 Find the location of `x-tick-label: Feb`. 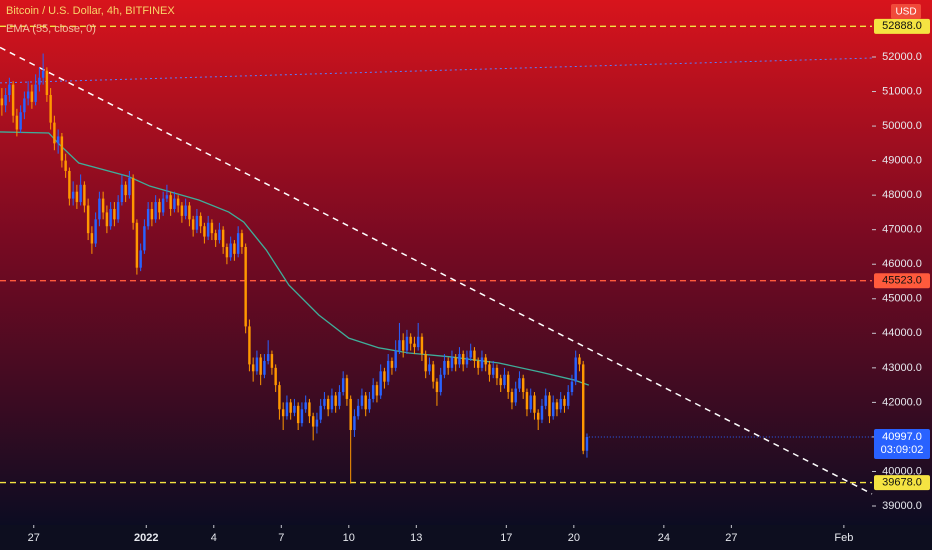

x-tick-label: Feb is located at coordinates (843, 538).